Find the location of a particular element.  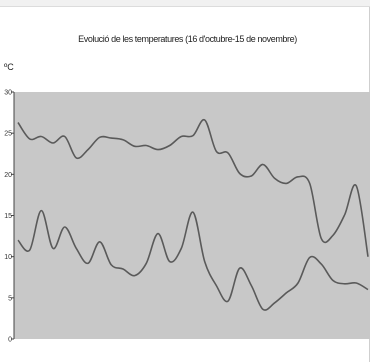

y-tick-label: 30 is located at coordinates (8, 93).